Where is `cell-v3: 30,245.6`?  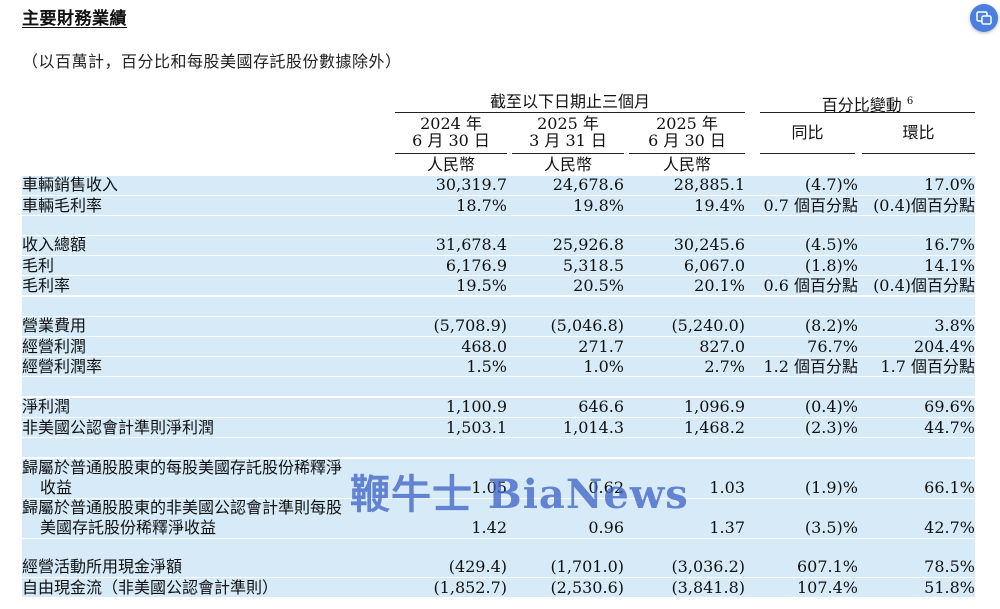
cell-v3: 30,245.6 is located at coordinates (709, 244).